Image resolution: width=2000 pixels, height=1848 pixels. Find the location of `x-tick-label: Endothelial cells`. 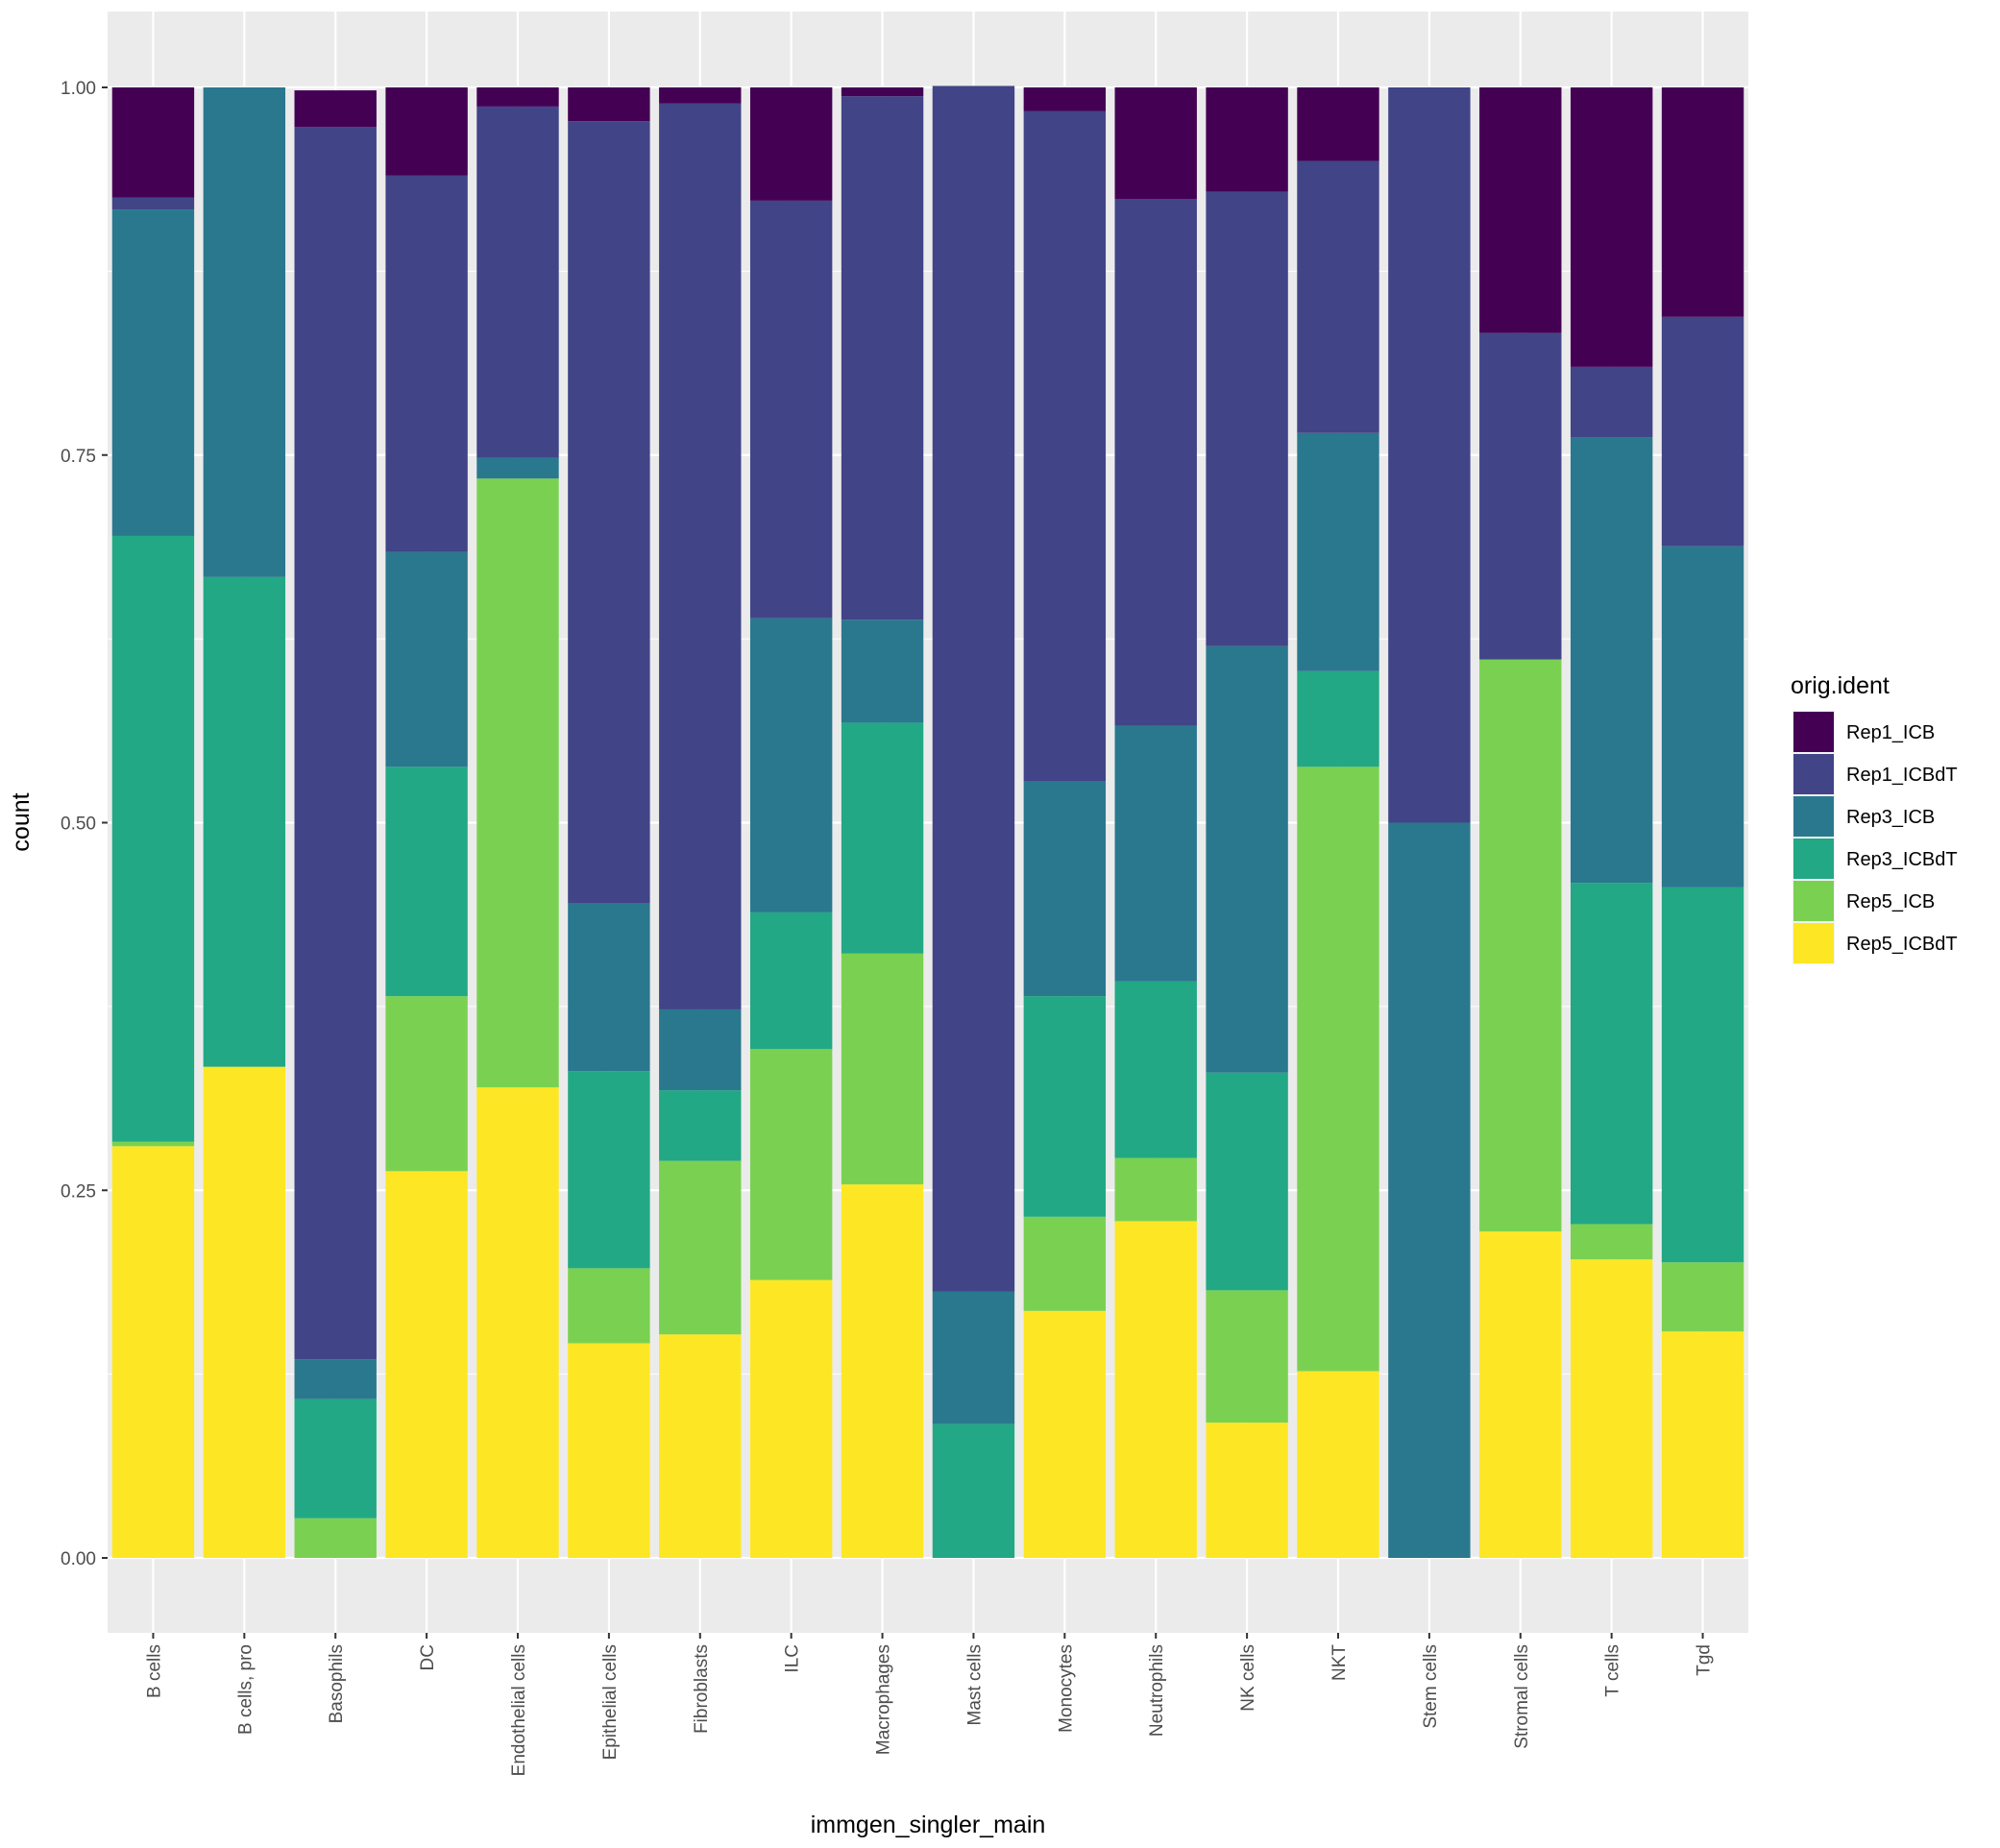

x-tick-label: Endothelial cells is located at coordinates (519, 1710).